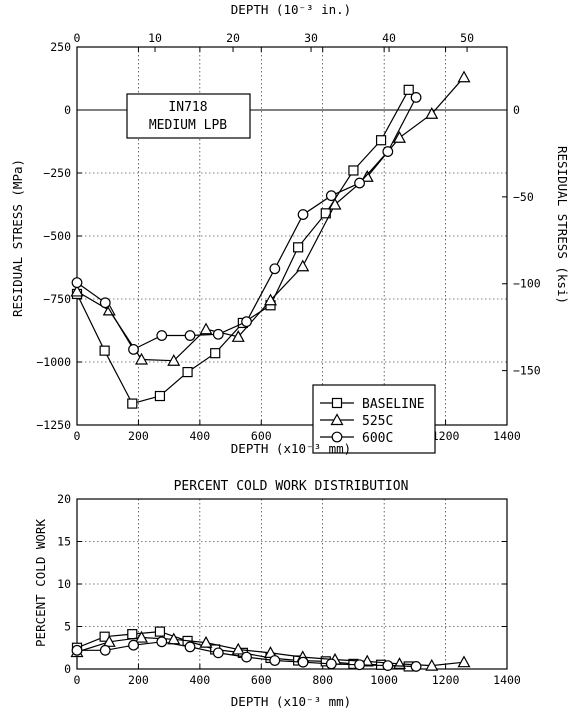 The height and width of the screenshot is (715, 574). What do you see at coordinates (64, 542) in the screenshot?
I see `y-tick-label: 15` at bounding box center [64, 542].